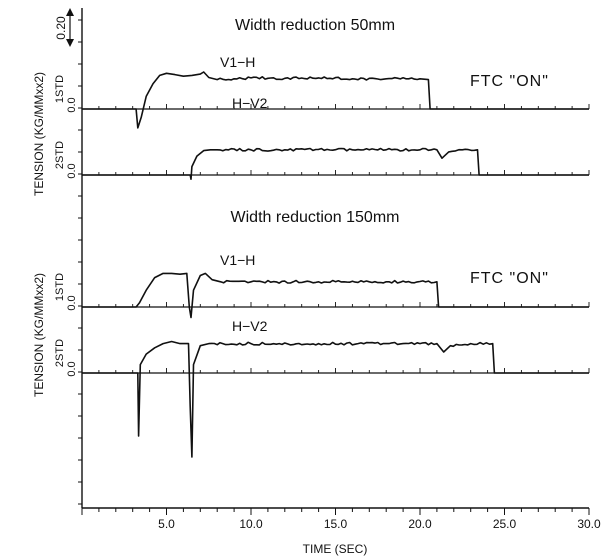 This screenshot has width=609, height=559. Describe the element at coordinates (315, 25) in the screenshot. I see `panel-title: Width reduction 50mm` at that location.